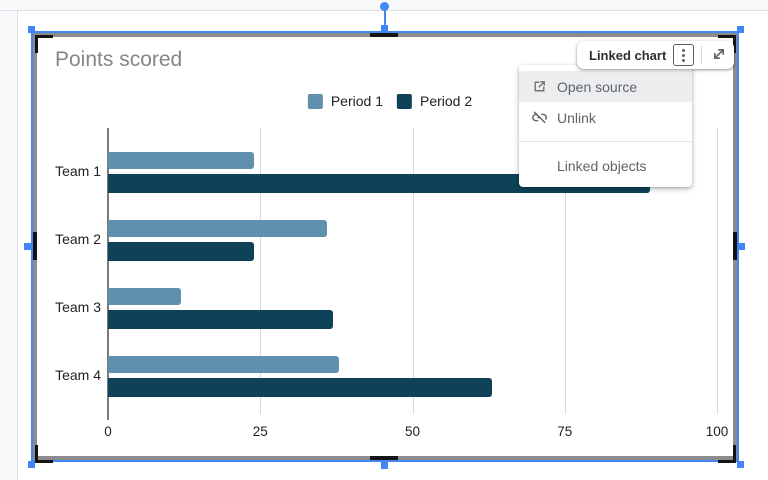 This screenshot has height=480, width=768. I want to click on resize-handle-bottom-right, so click(740, 464).